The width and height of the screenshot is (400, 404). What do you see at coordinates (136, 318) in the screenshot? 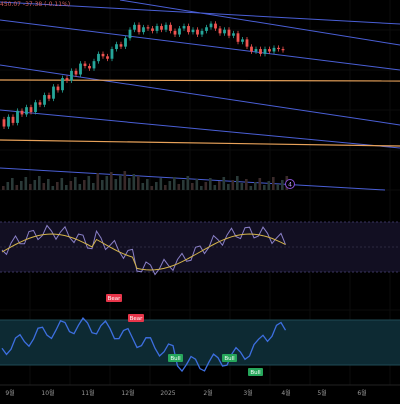
I see `bear-signal-2: Bear` at bounding box center [136, 318].